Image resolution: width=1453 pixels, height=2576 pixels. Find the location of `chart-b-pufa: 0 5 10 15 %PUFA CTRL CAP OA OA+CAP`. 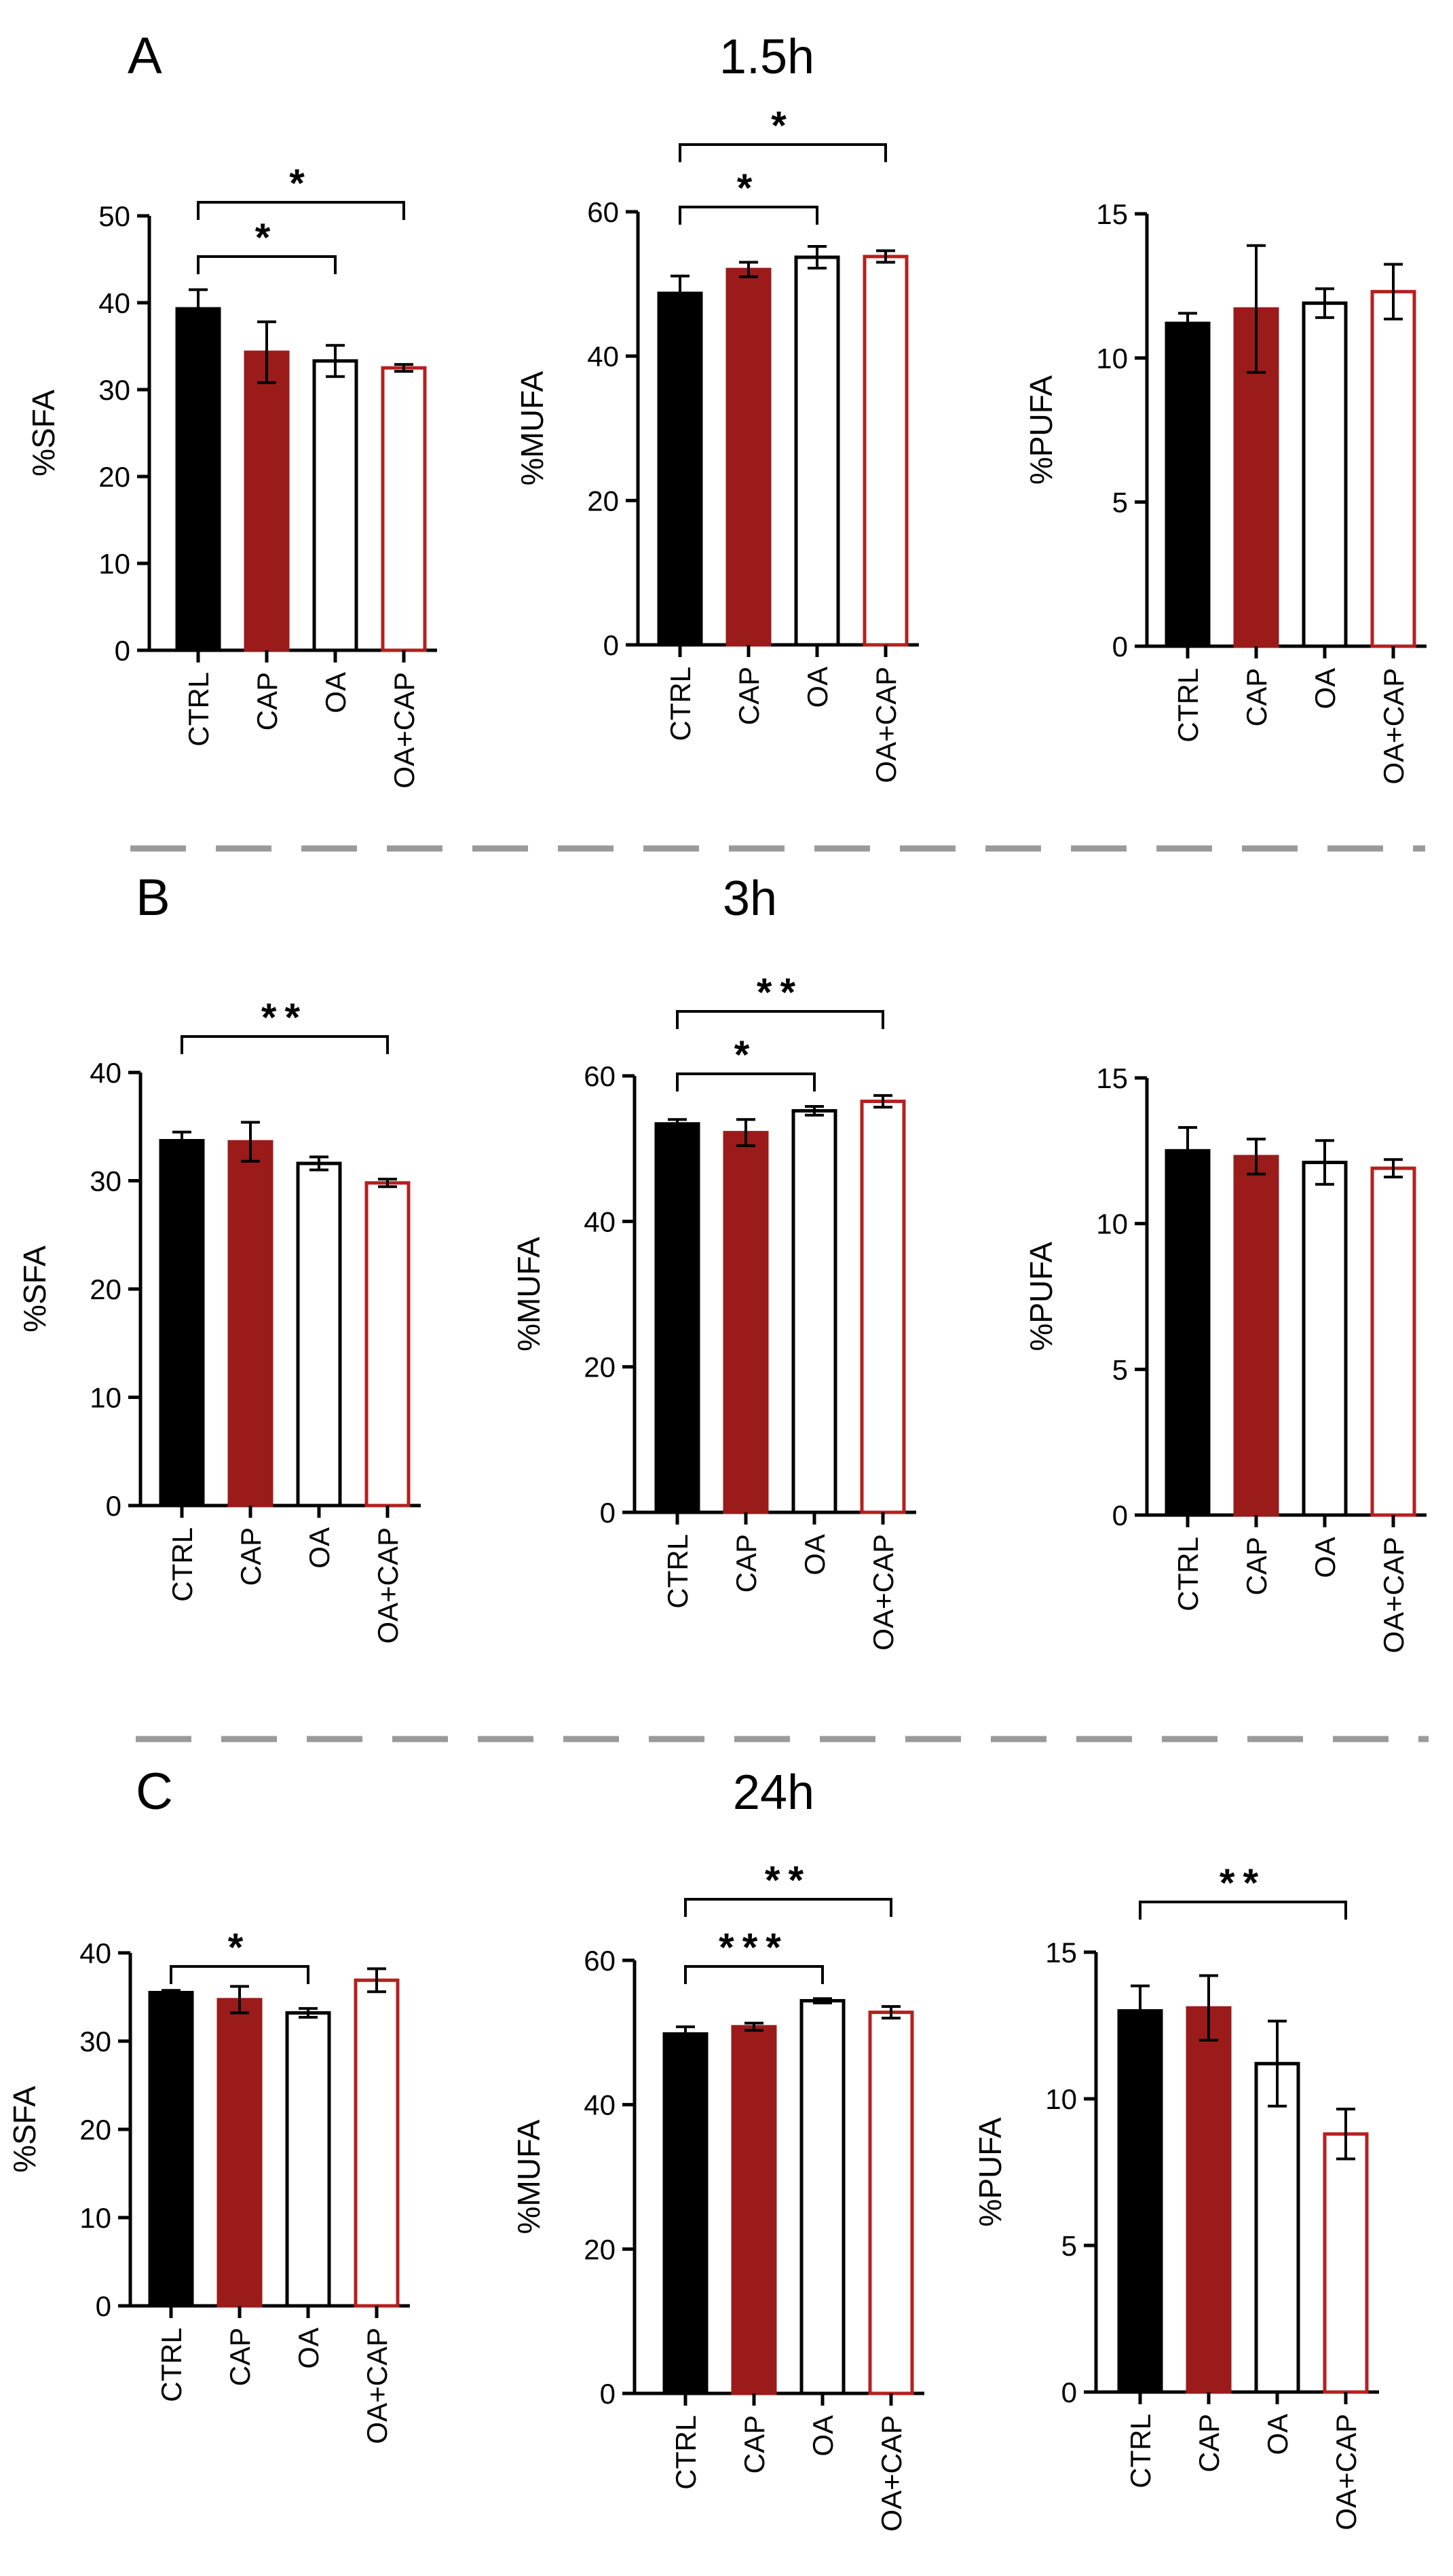

chart-b-pufa: 0 5 10 15 %PUFA CTRL CAP OA OA+CAP is located at coordinates (1225, 1358).